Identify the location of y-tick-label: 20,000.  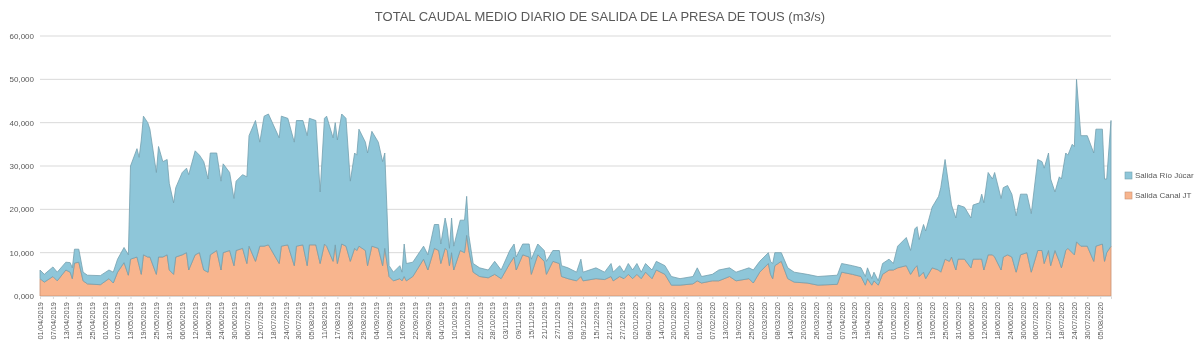
(22, 210).